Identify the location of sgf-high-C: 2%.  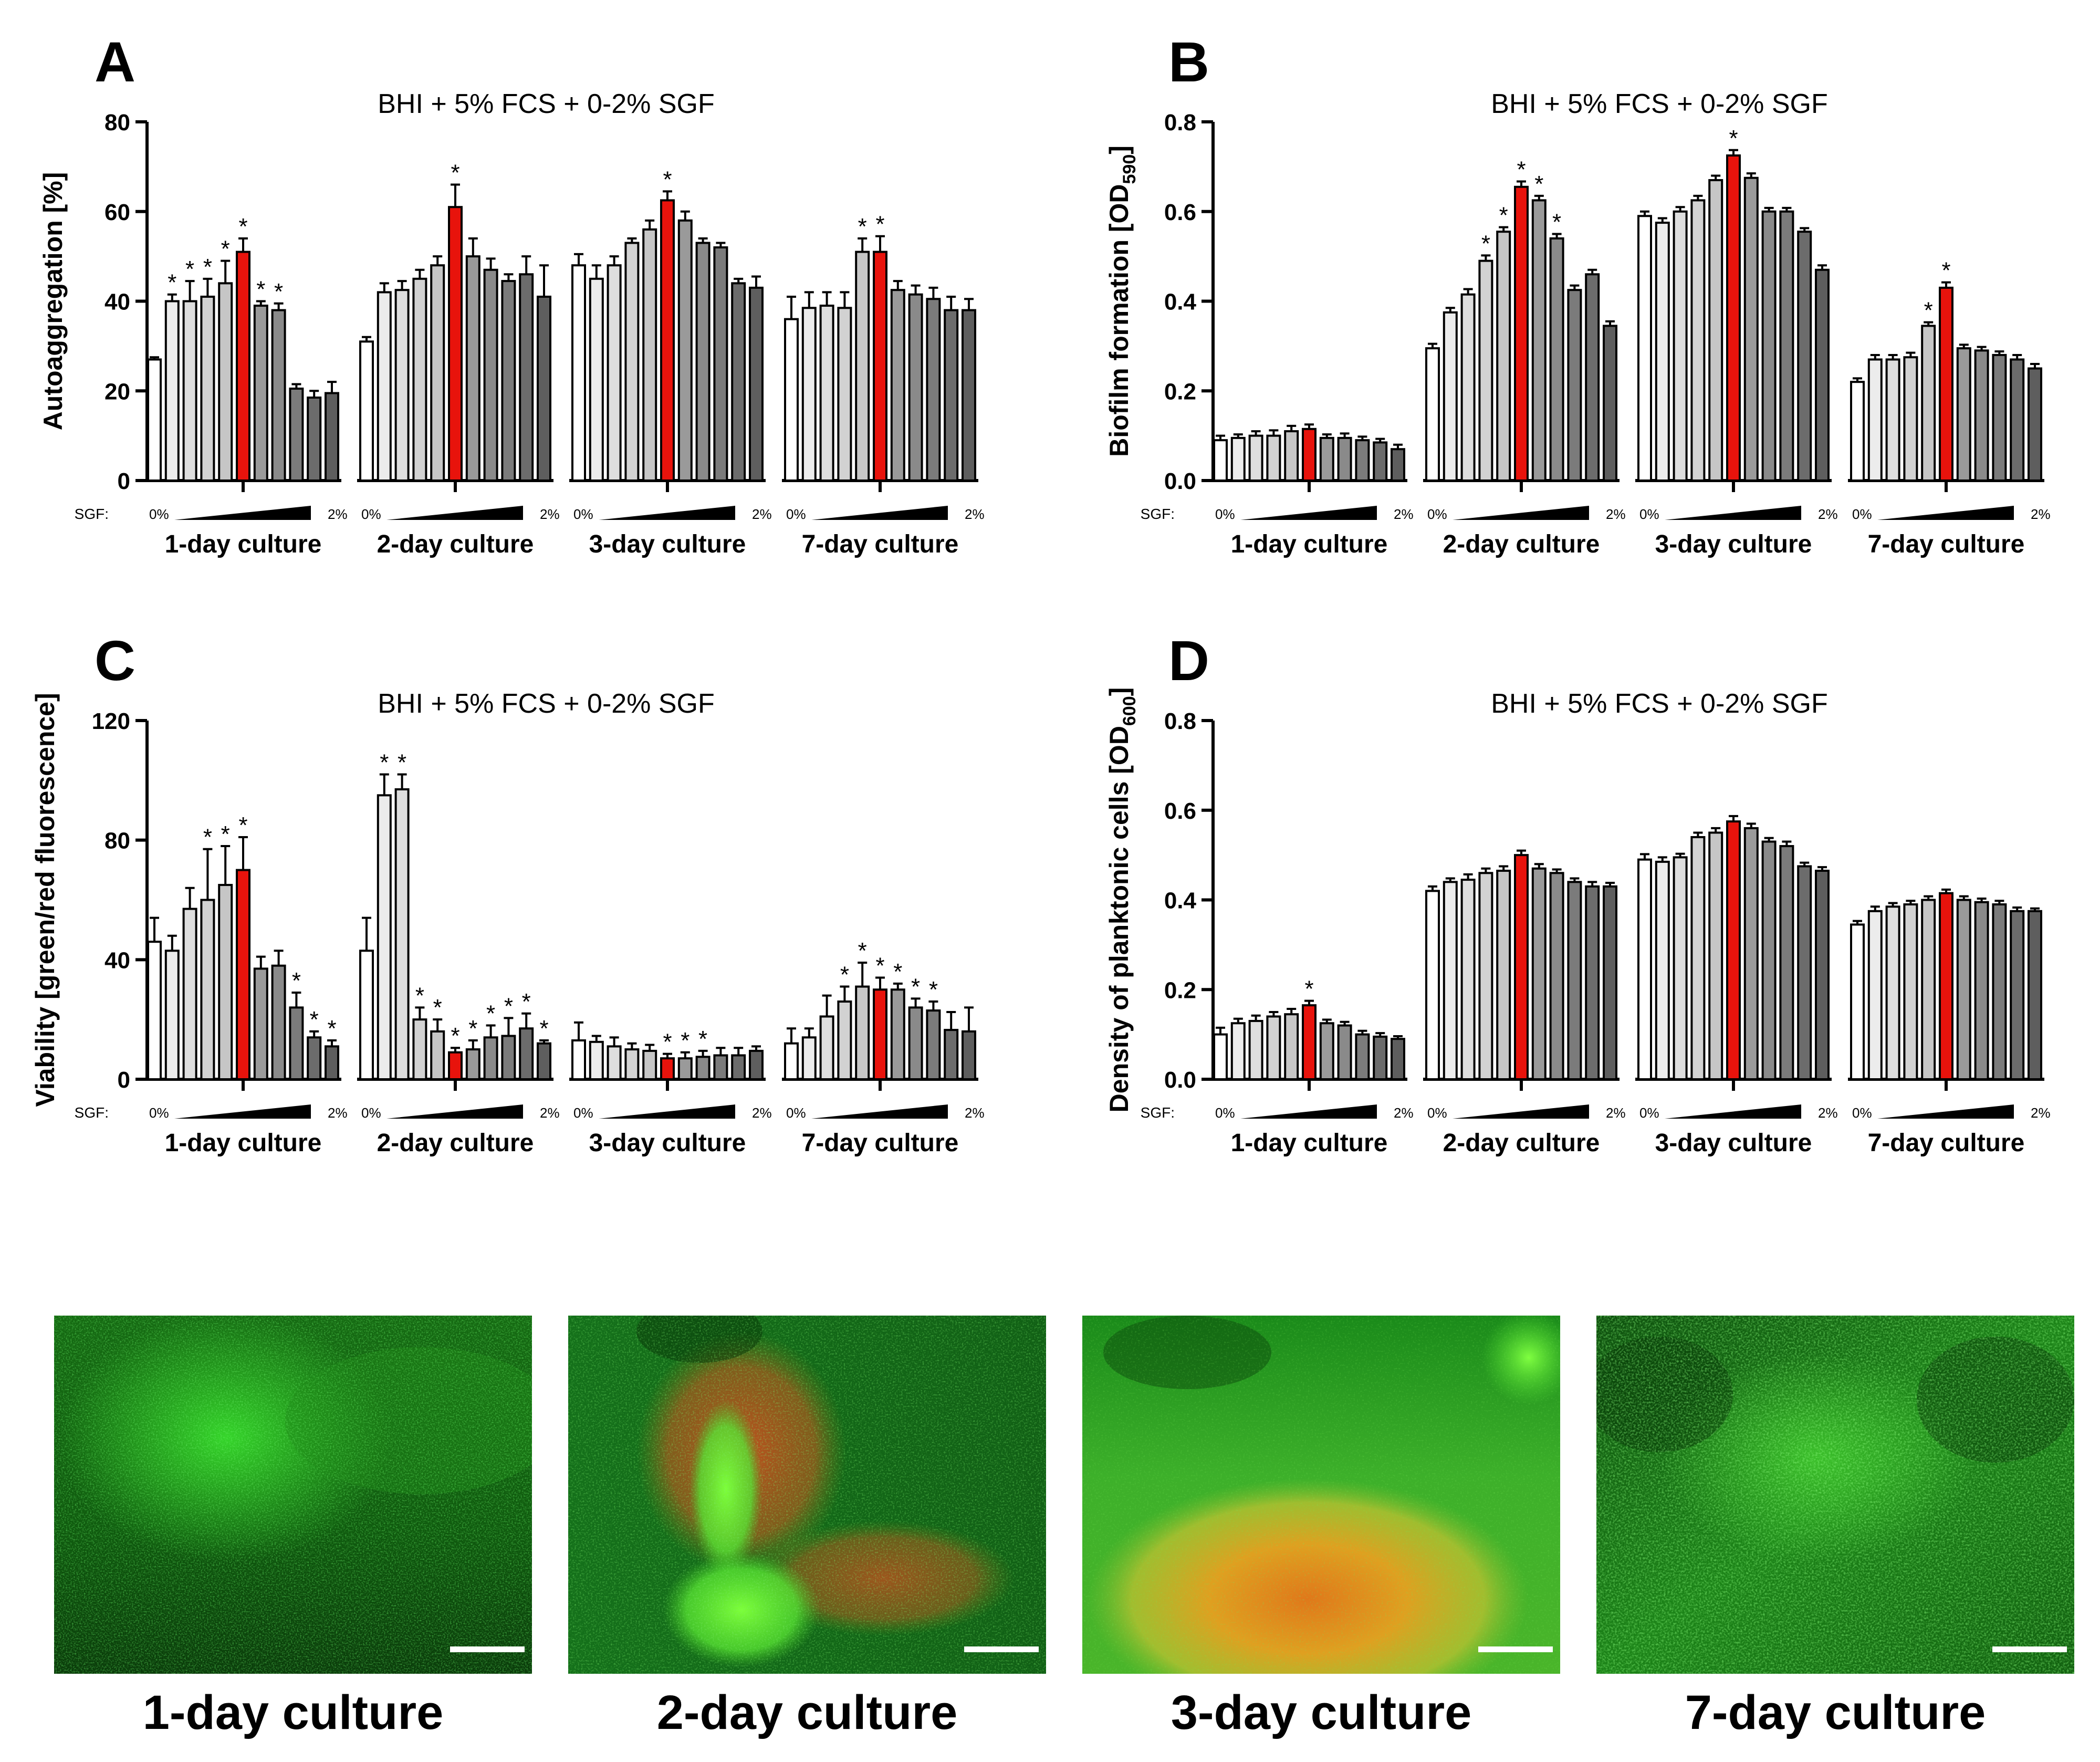
(338, 1113).